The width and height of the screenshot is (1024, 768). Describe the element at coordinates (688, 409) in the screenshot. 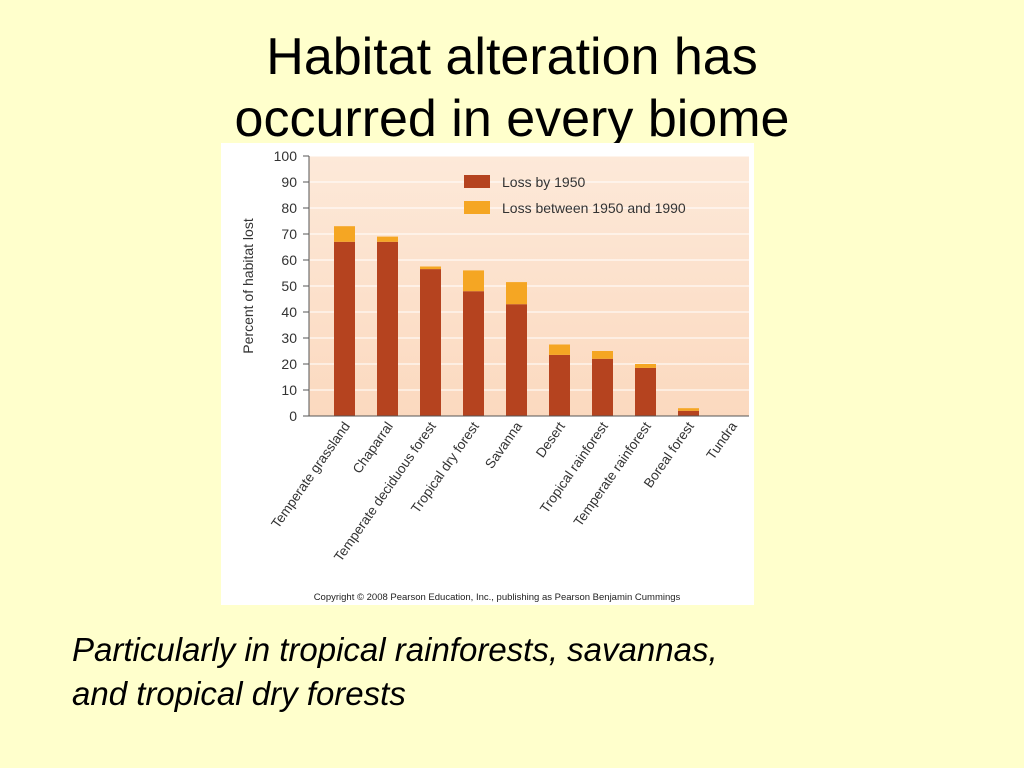

I see `bar-boreal-forest-loss-1950-1990` at that location.